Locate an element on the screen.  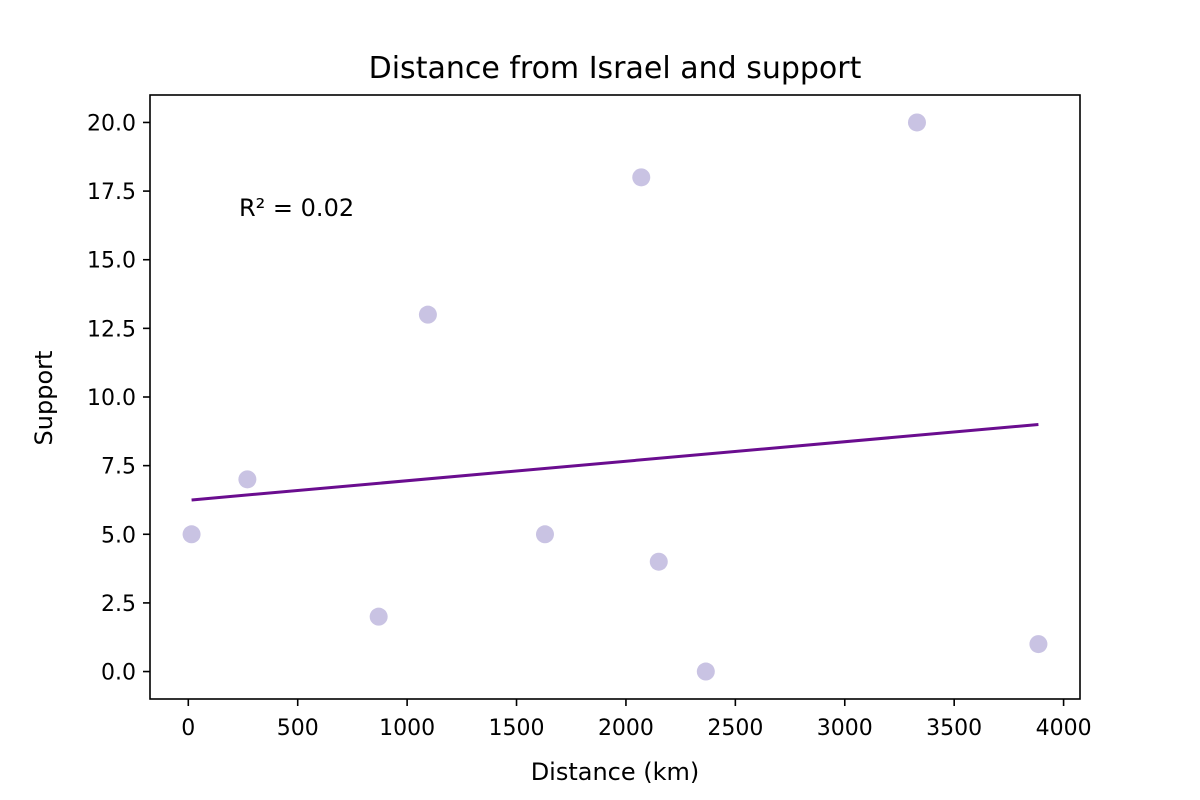
x-tick-label: 3500 is located at coordinates (954, 728).